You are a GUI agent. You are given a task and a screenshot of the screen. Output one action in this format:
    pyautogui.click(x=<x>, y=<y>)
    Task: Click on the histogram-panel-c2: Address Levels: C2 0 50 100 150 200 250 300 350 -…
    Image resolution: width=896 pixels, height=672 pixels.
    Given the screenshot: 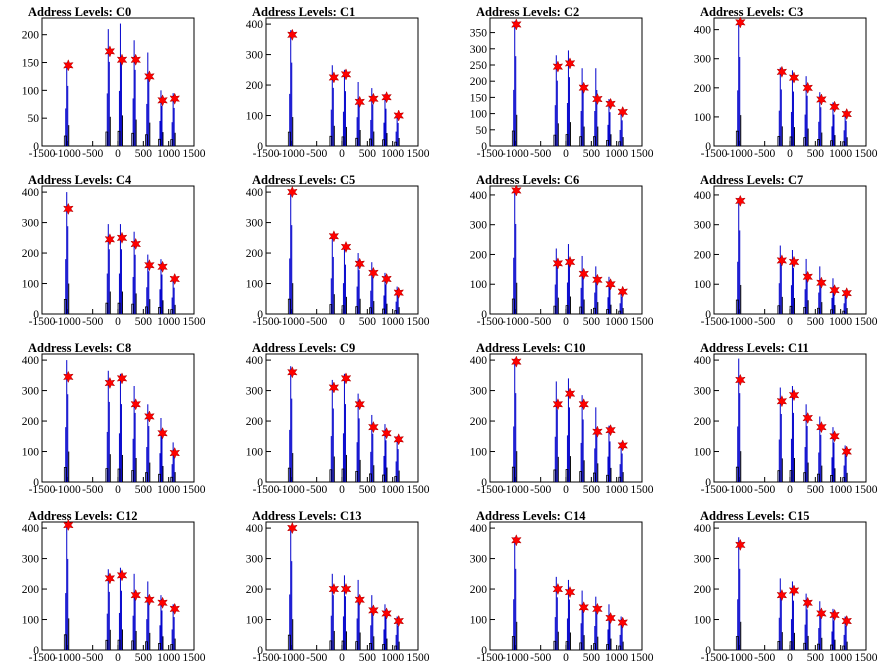 What is the action you would take?
    pyautogui.click(x=562, y=82)
    